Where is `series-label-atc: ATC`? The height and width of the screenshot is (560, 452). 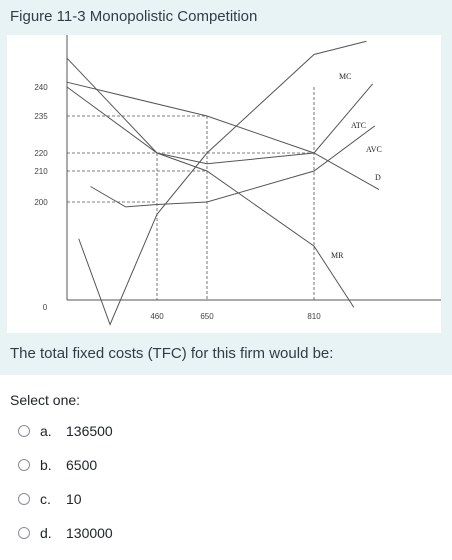
series-label-atc: ATC is located at coordinates (358, 125).